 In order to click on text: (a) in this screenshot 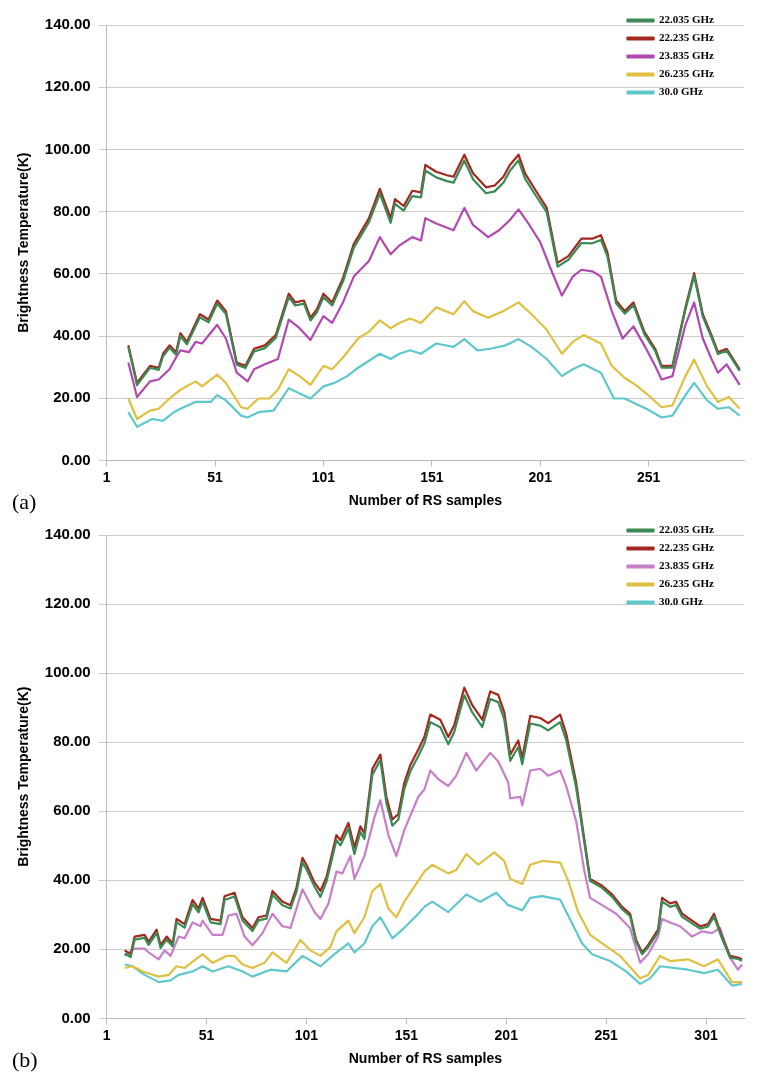, I will do `click(24, 501)`.